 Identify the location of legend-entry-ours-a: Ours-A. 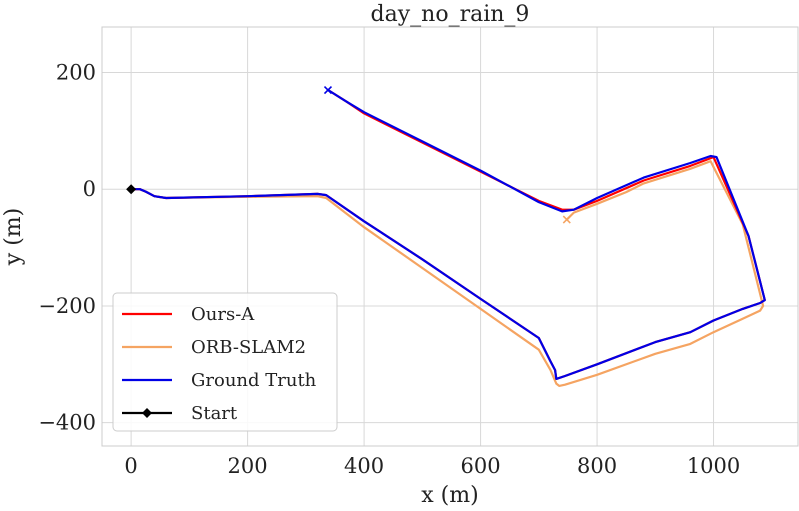
(188, 314).